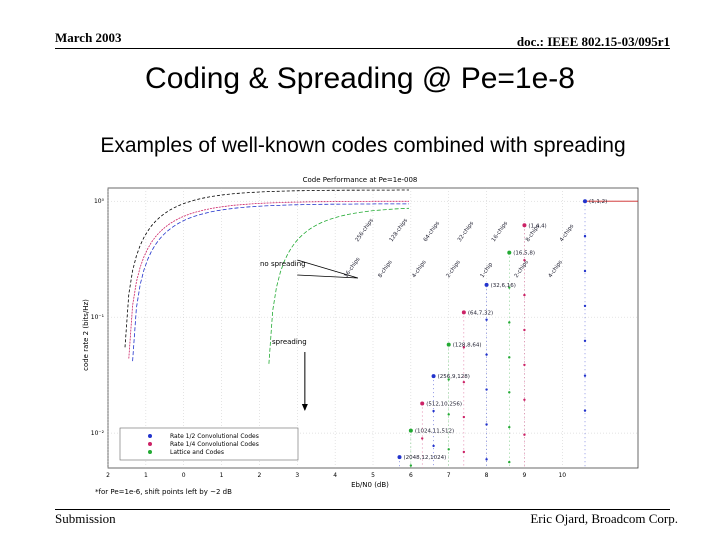 This screenshot has width=720, height=540. I want to click on chip-label-low: 16-chips, so click(352, 267).